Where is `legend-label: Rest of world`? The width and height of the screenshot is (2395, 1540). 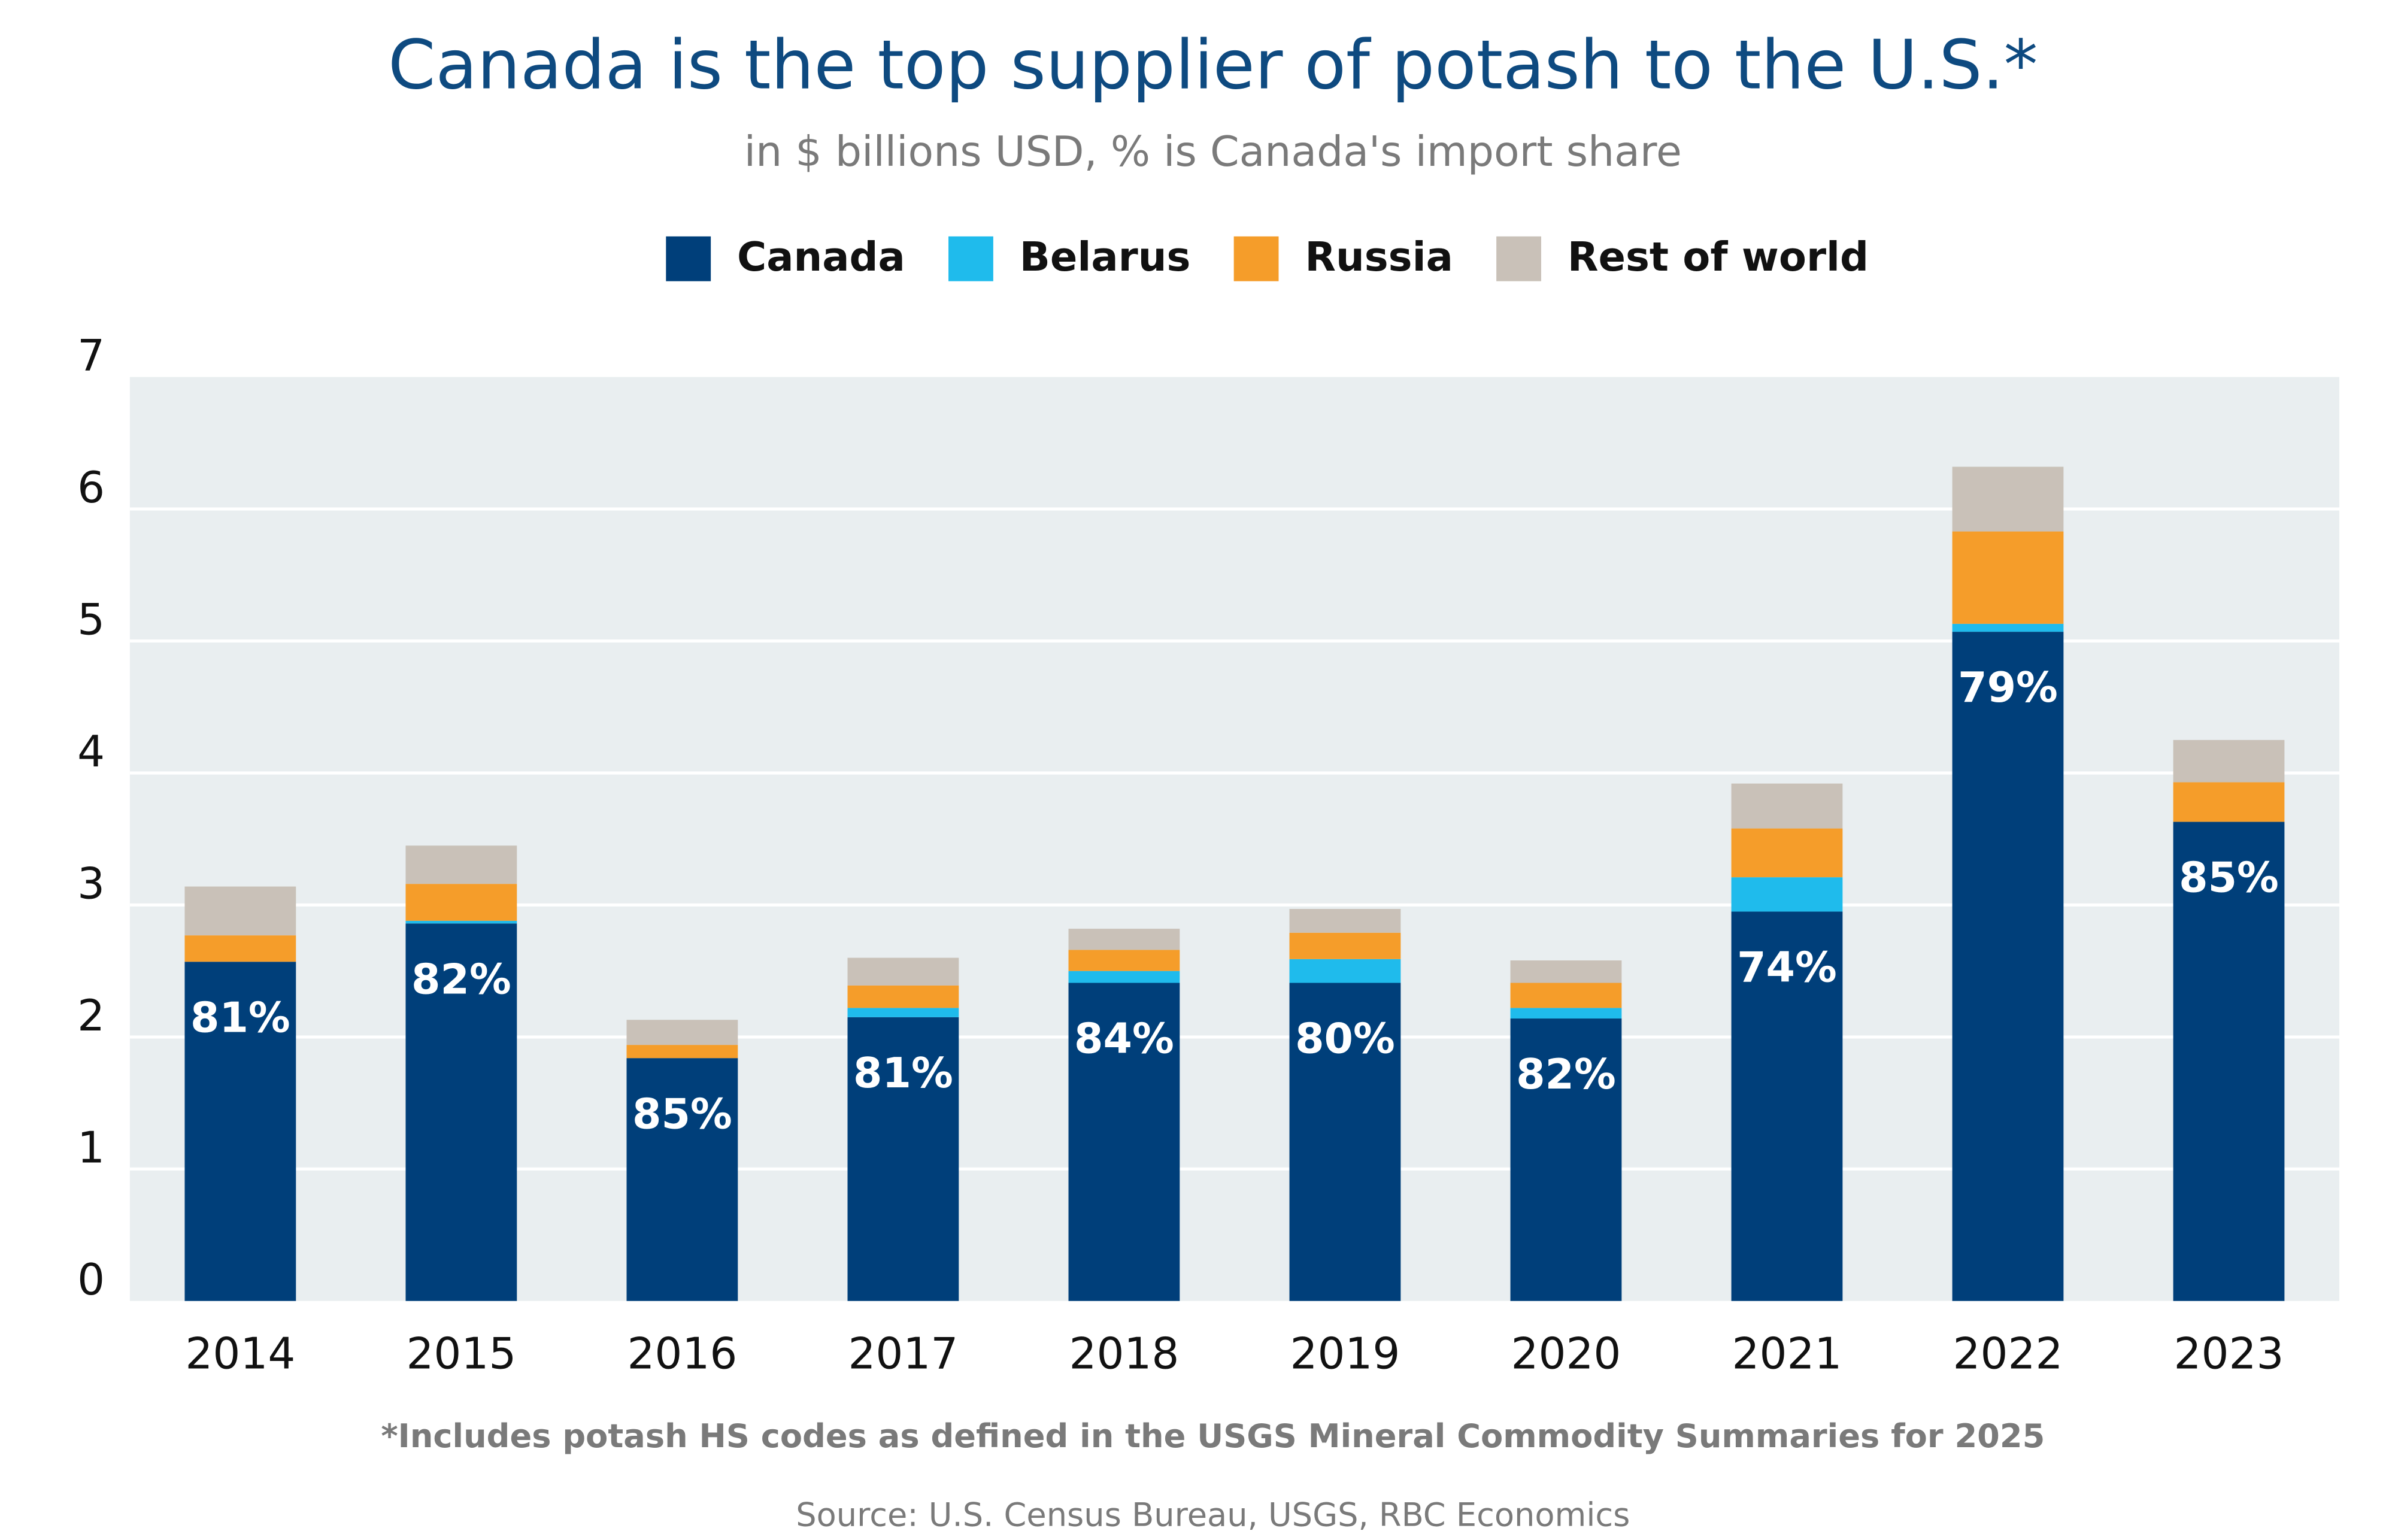
legend-label: Rest of world is located at coordinates (1718, 257).